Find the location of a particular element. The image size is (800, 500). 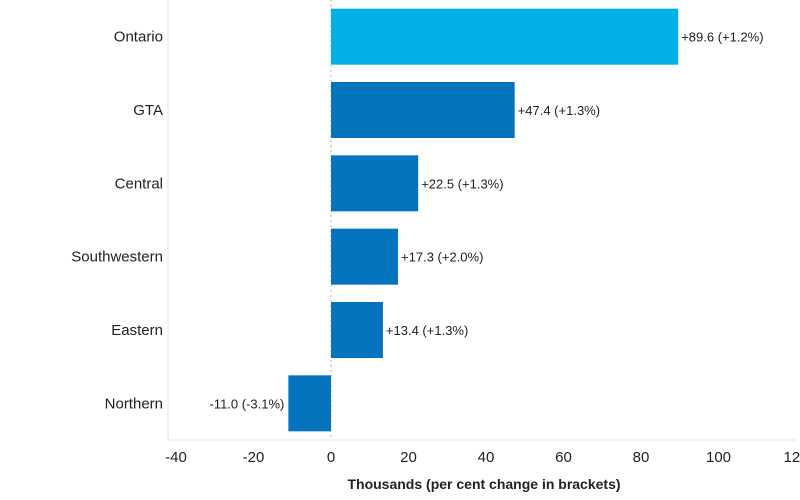

bar-eastern is located at coordinates (357, 330).